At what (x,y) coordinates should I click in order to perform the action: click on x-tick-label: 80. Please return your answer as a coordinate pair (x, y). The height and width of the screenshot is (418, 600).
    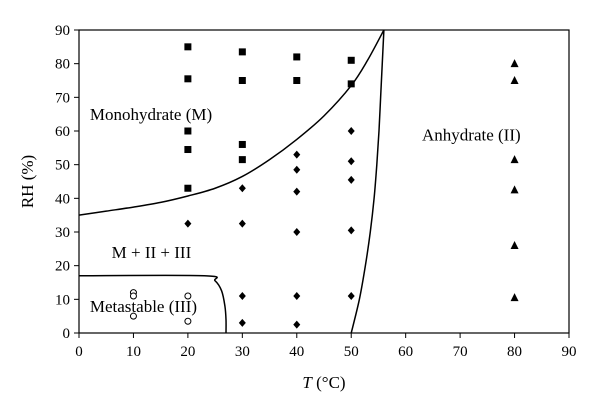
    Looking at the image, I should click on (514, 352).